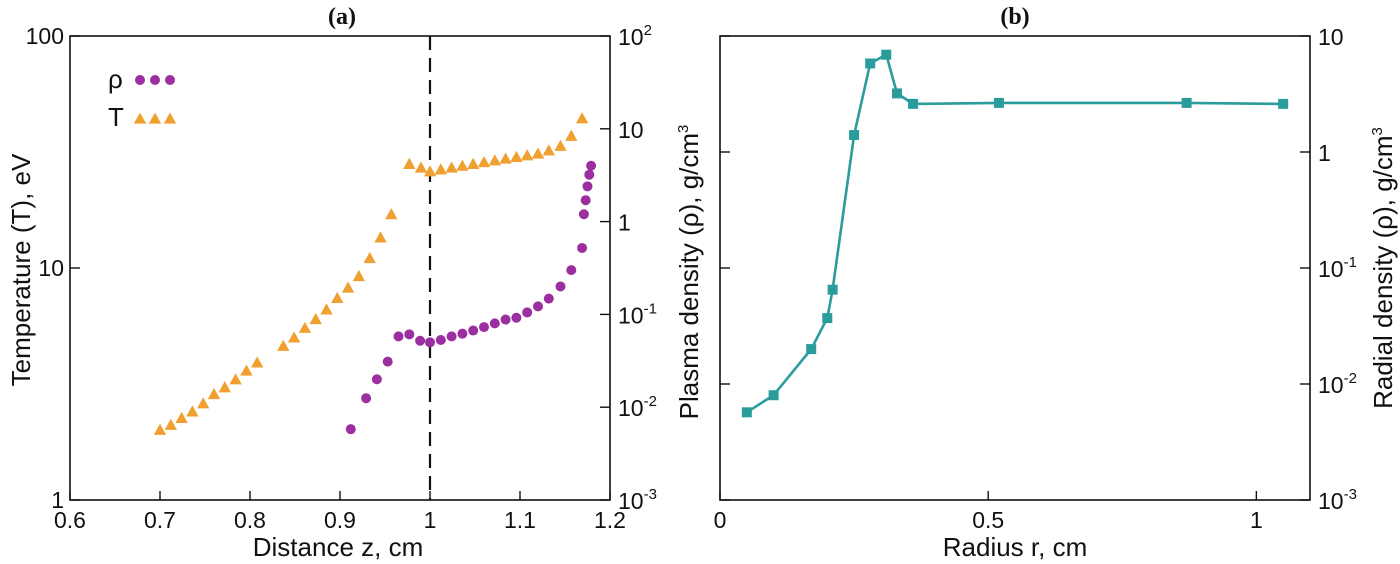  What do you see at coordinates (1350, 378) in the screenshot?
I see `panel-b-right-tick-label-exp: -2` at bounding box center [1350, 378].